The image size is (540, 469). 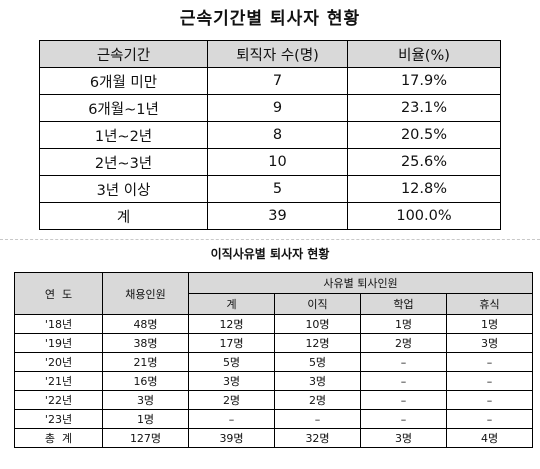 I want to click on cell-job-change: 3명, so click(x=317, y=381).